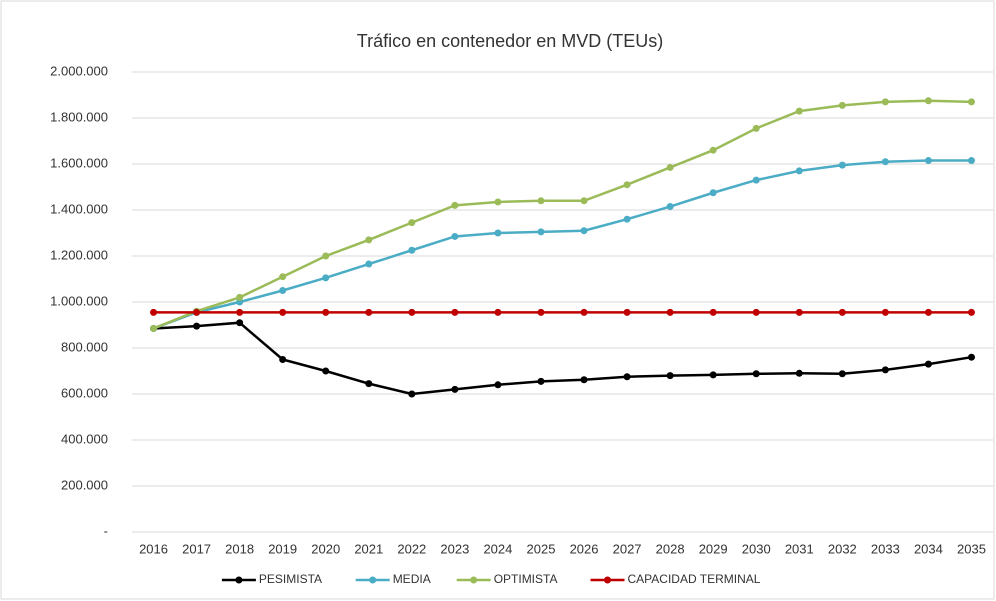 The width and height of the screenshot is (996, 601). What do you see at coordinates (670, 548) in the screenshot?
I see `x-tick-label: 2028` at bounding box center [670, 548].